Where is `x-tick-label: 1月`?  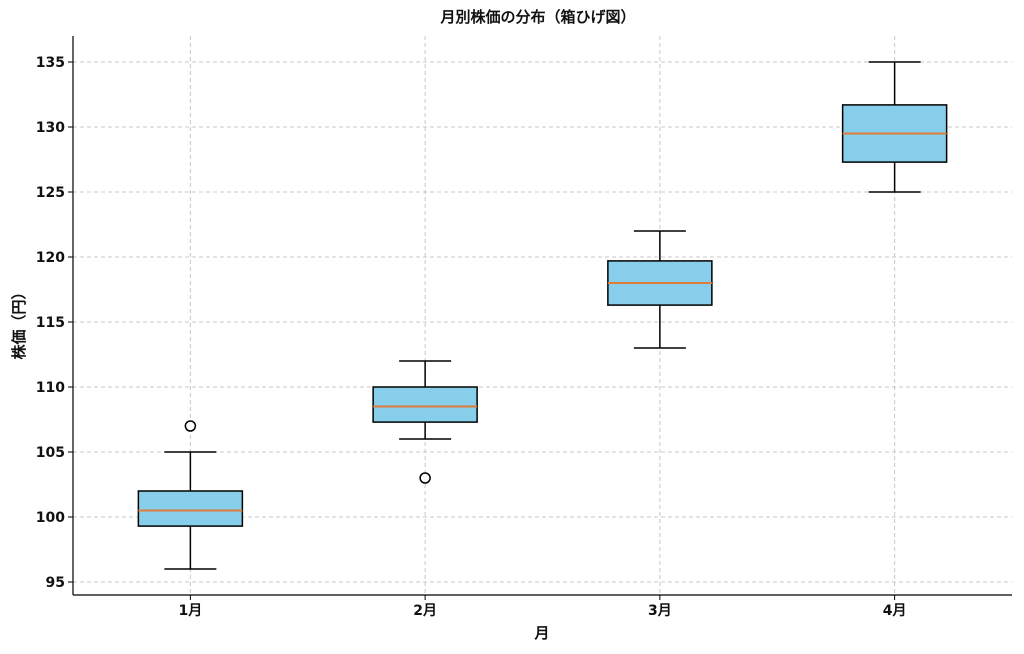
x-tick-label: 1月 is located at coordinates (191, 611).